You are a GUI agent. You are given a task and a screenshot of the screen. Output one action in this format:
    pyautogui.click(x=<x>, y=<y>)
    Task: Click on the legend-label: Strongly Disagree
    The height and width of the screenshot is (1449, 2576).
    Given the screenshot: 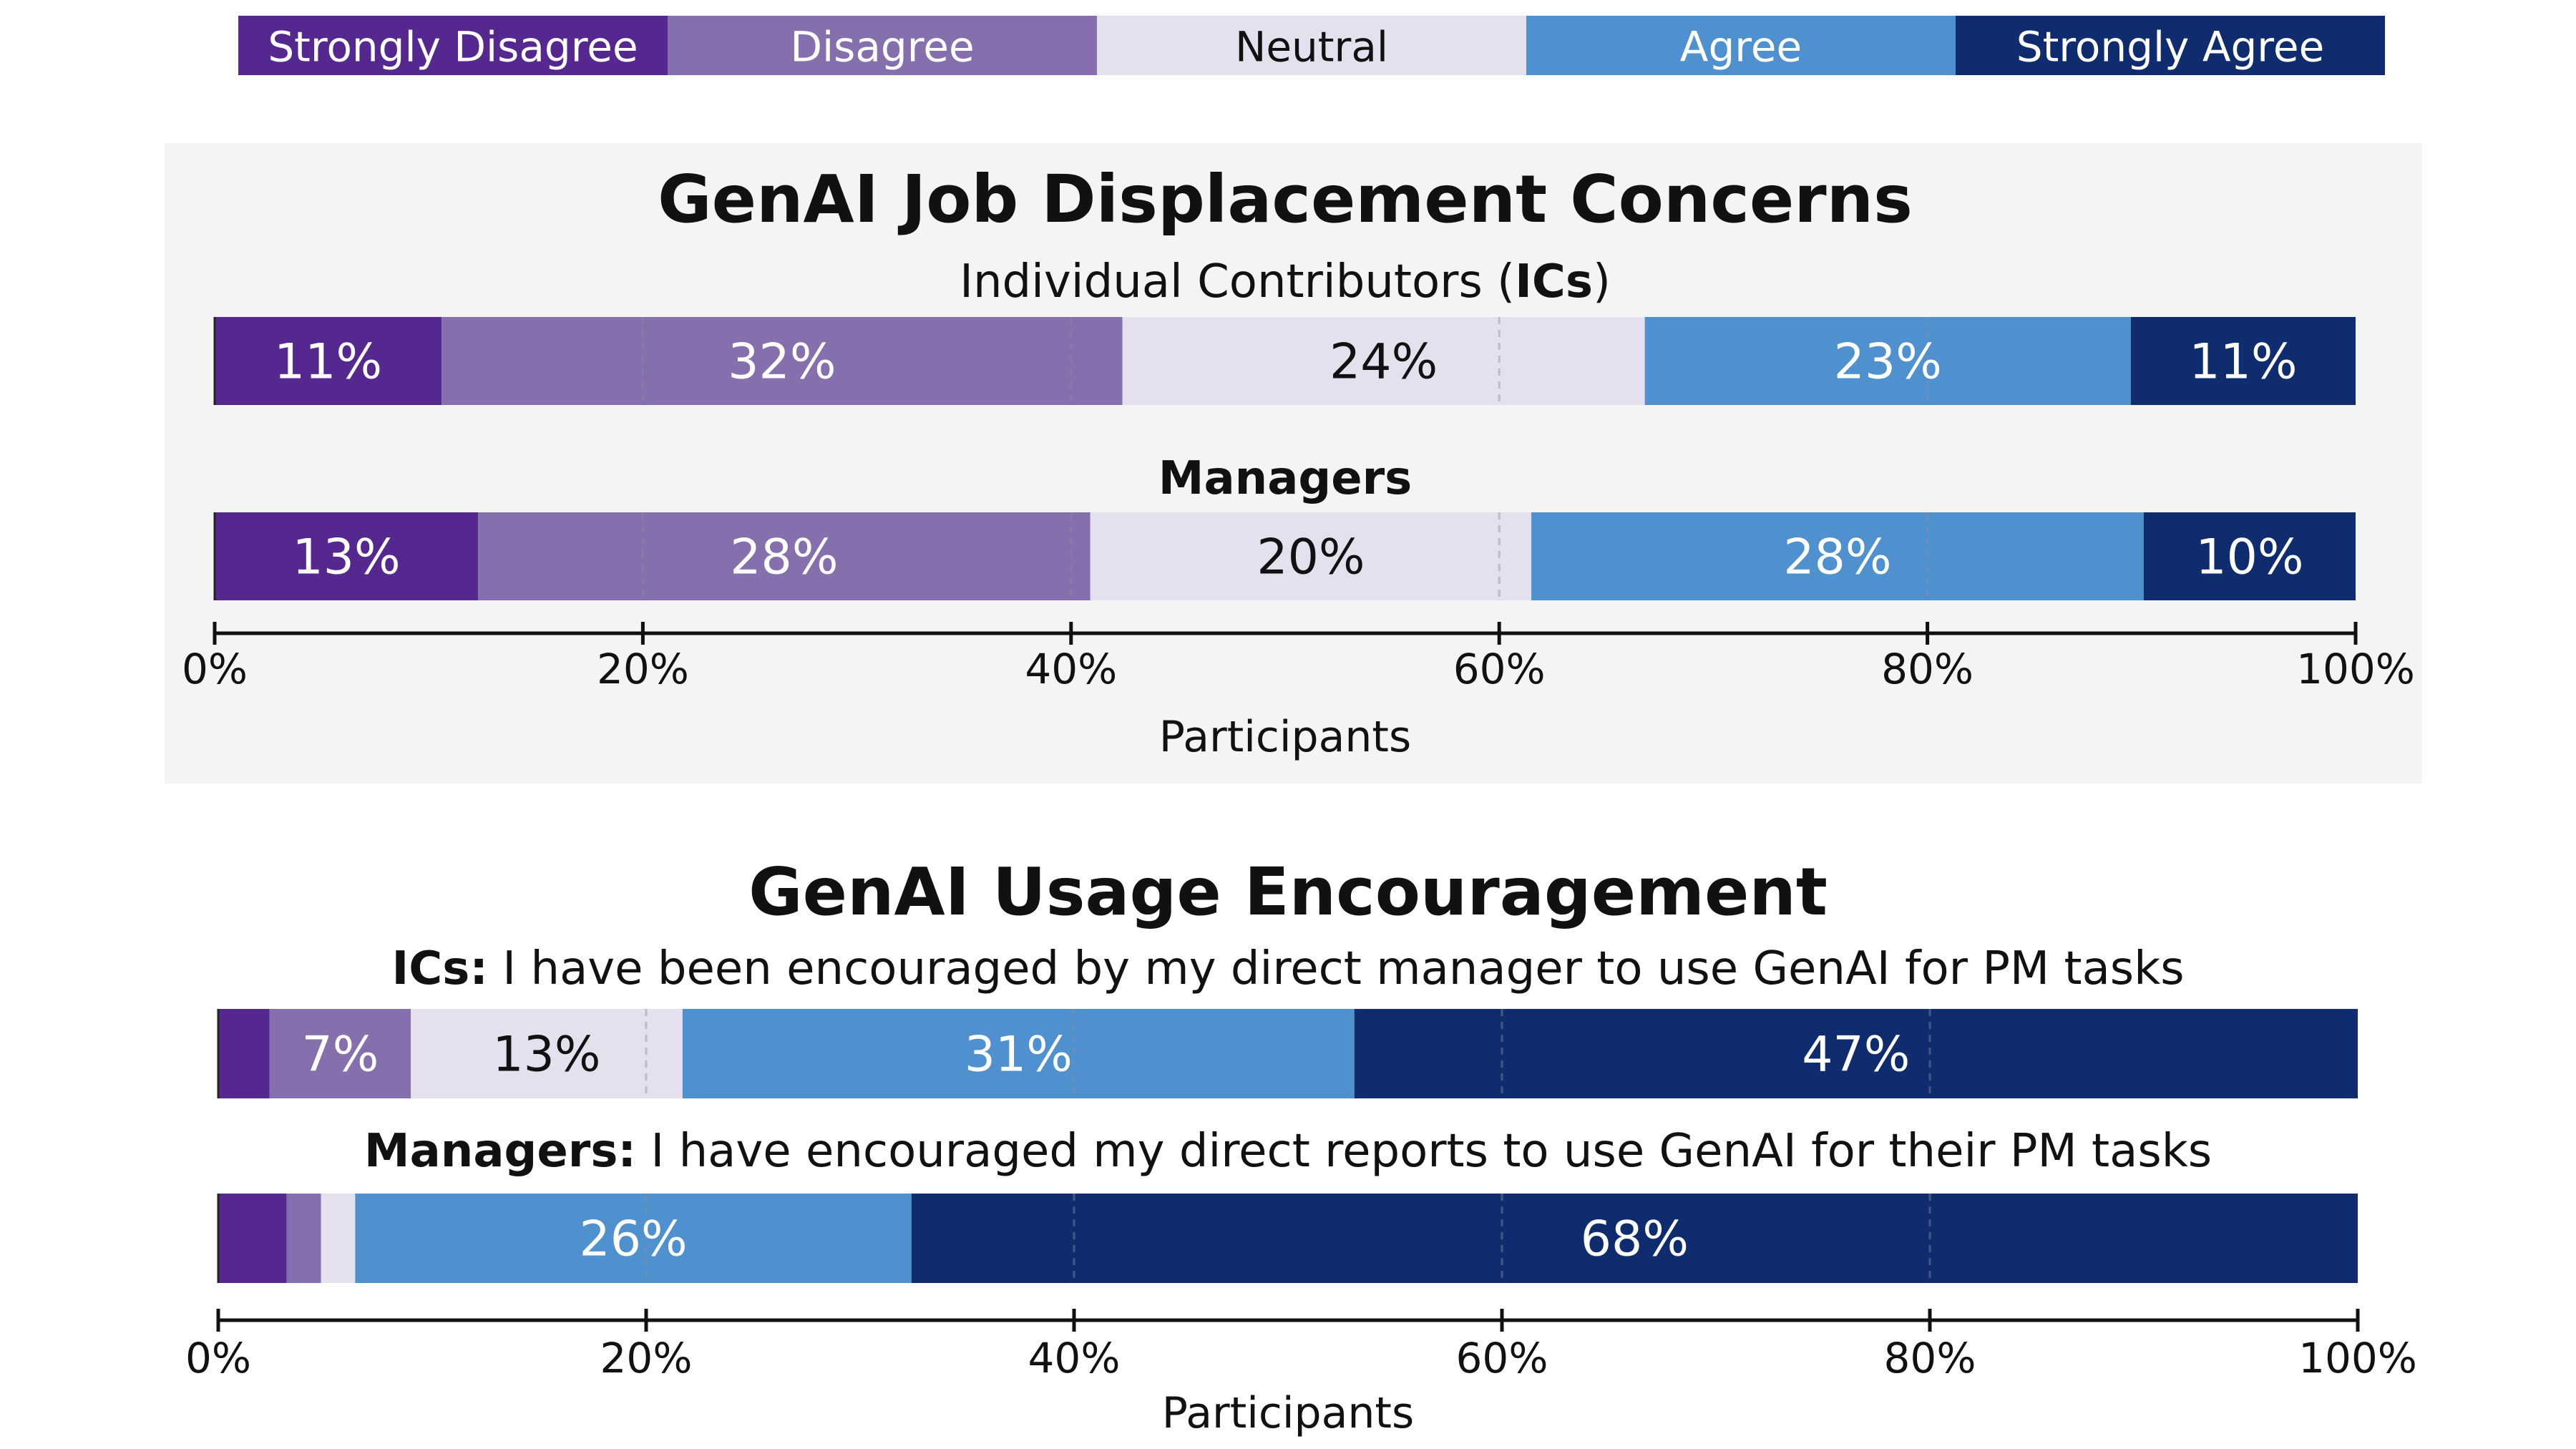 What is the action you would take?
    pyautogui.click(x=453, y=48)
    